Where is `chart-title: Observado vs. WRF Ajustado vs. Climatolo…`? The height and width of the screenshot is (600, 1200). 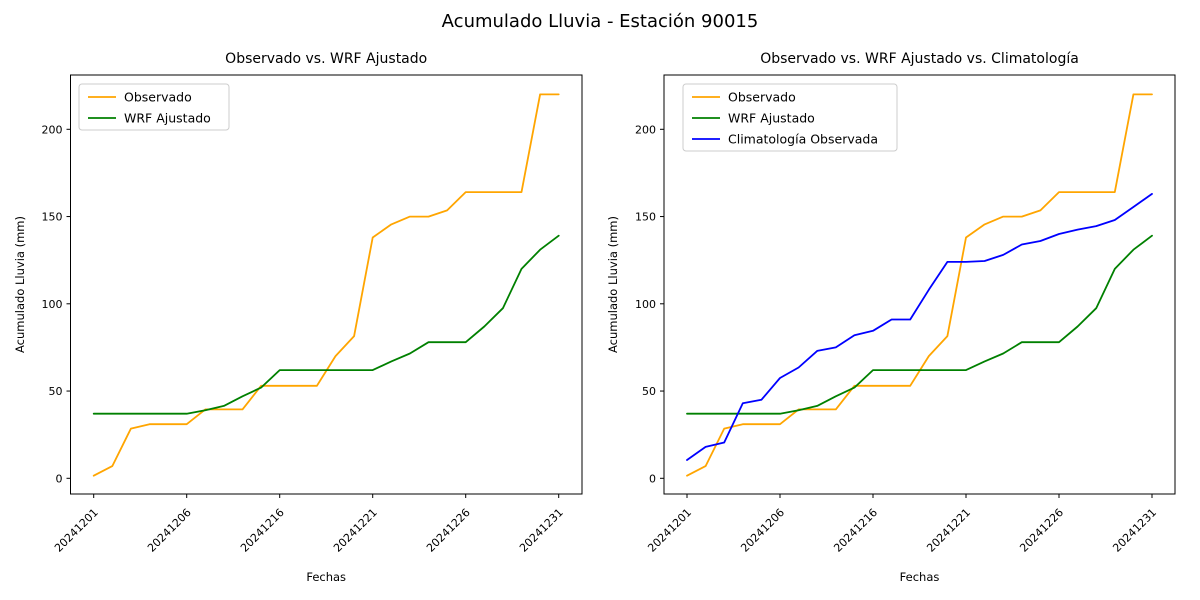
chart-title: Observado vs. WRF Ajustado vs. Climatolo… is located at coordinates (919, 59).